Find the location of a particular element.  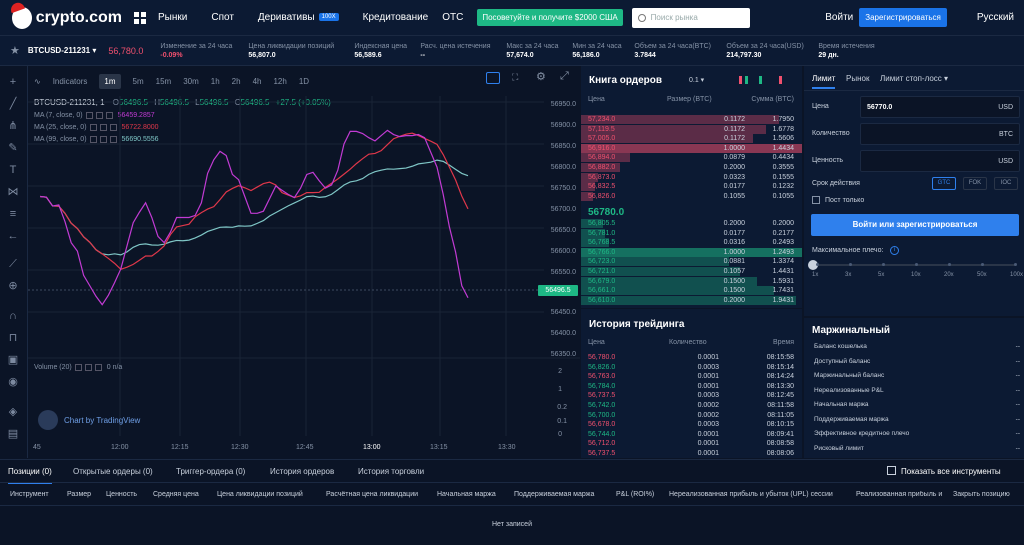

lock-icon: ▣ is located at coordinates (13, 360).